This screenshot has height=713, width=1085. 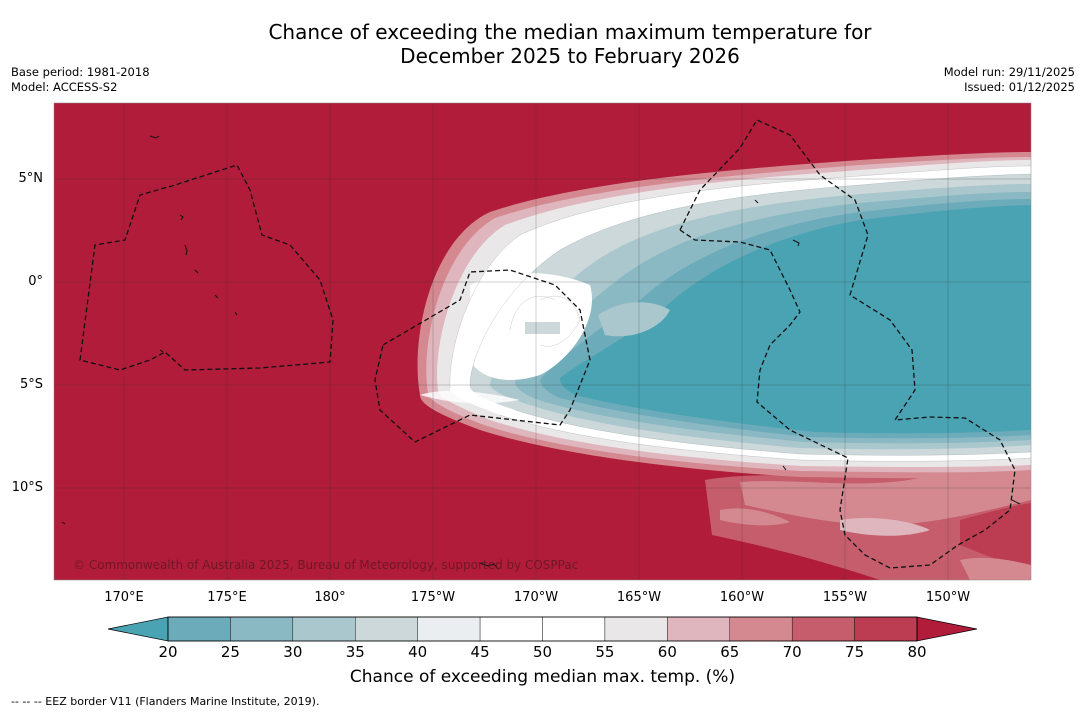 I want to click on lat-label-10s: 10°S, so click(x=27, y=487).